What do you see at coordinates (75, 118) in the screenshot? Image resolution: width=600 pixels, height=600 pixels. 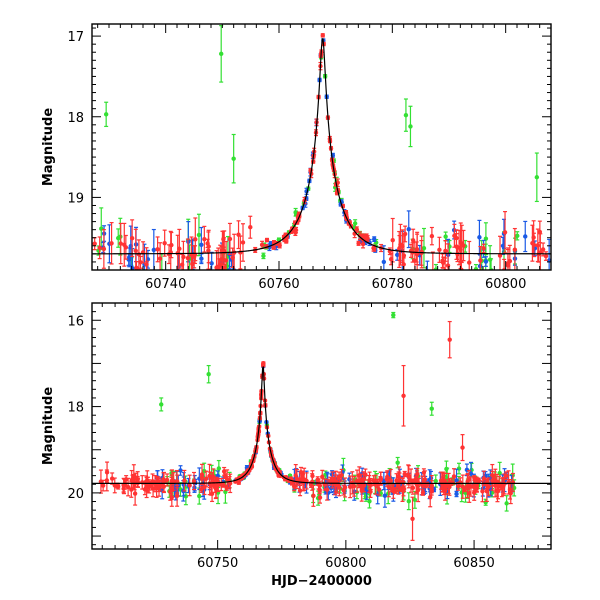 I see `y-tick-label: 18` at bounding box center [75, 118].